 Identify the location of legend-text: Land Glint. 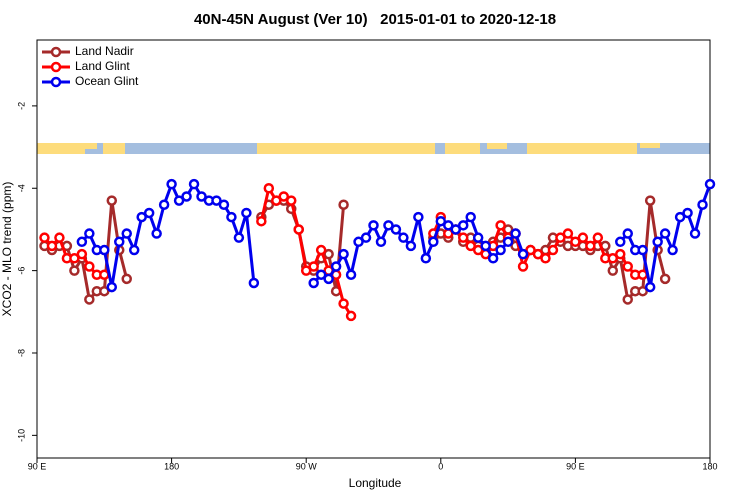
(102, 66).